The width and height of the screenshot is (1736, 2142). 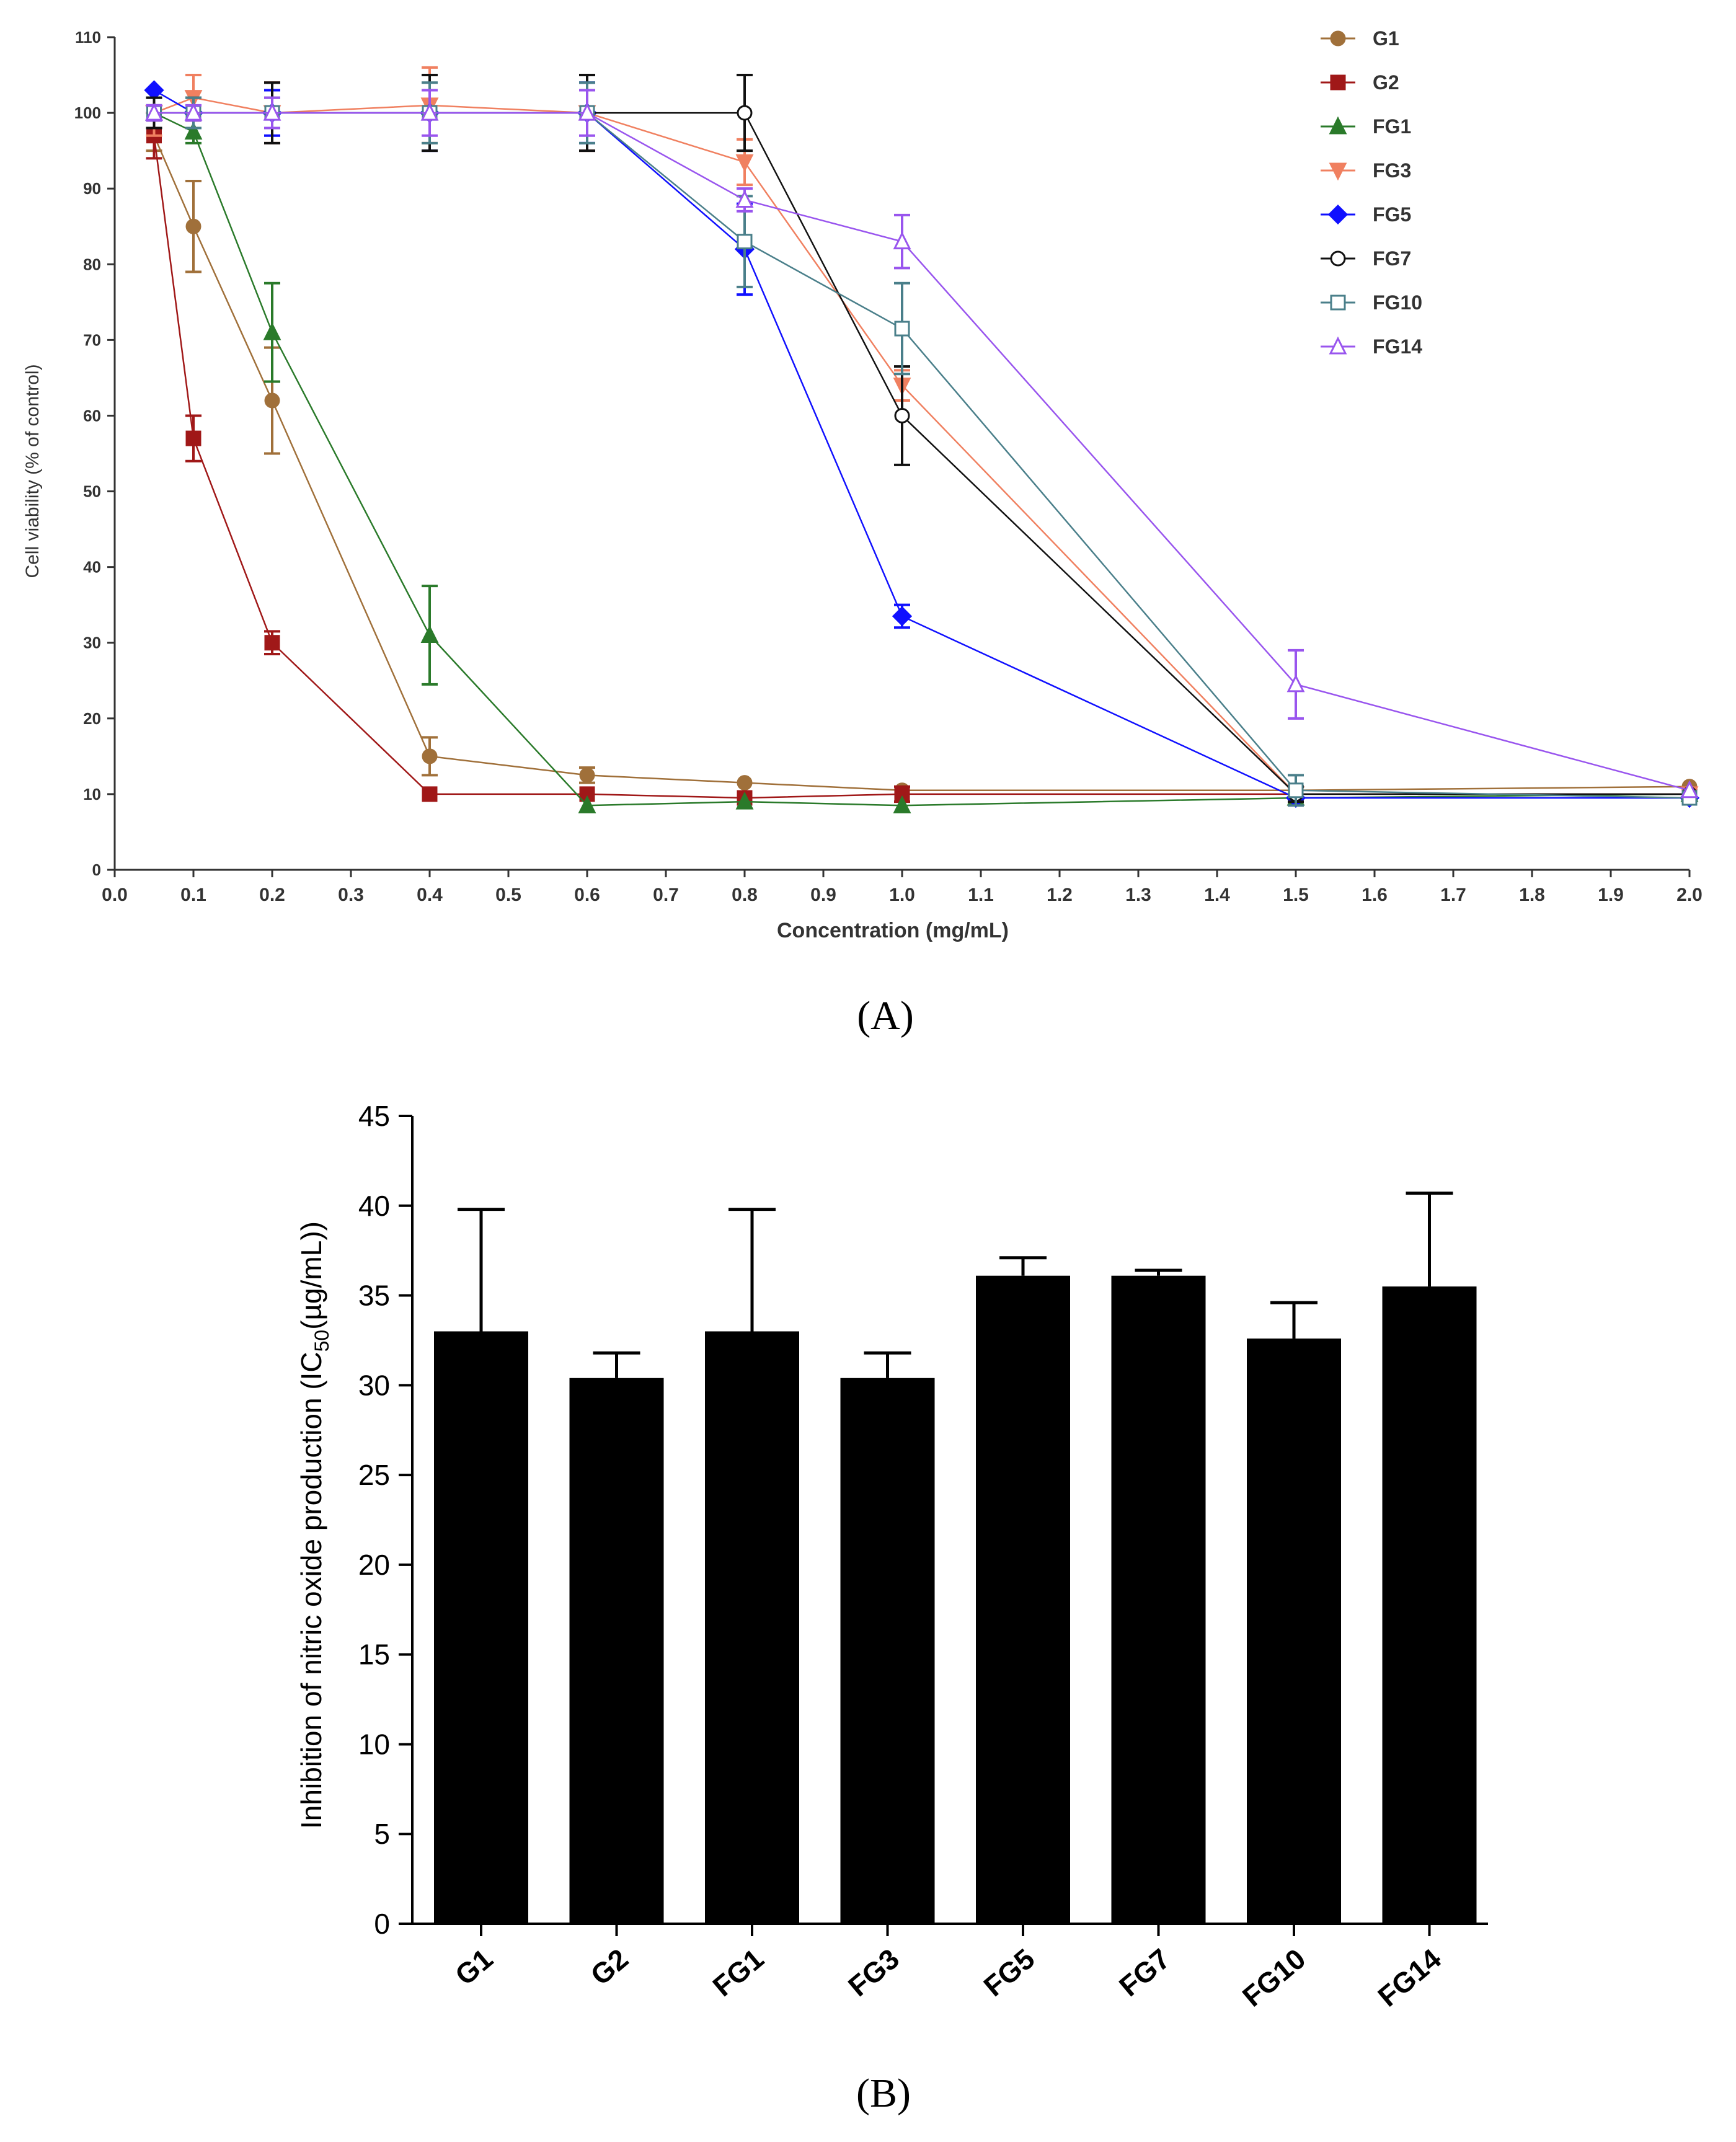 What do you see at coordinates (1360, 82) in the screenshot?
I see `legend-item-g2: G2` at bounding box center [1360, 82].